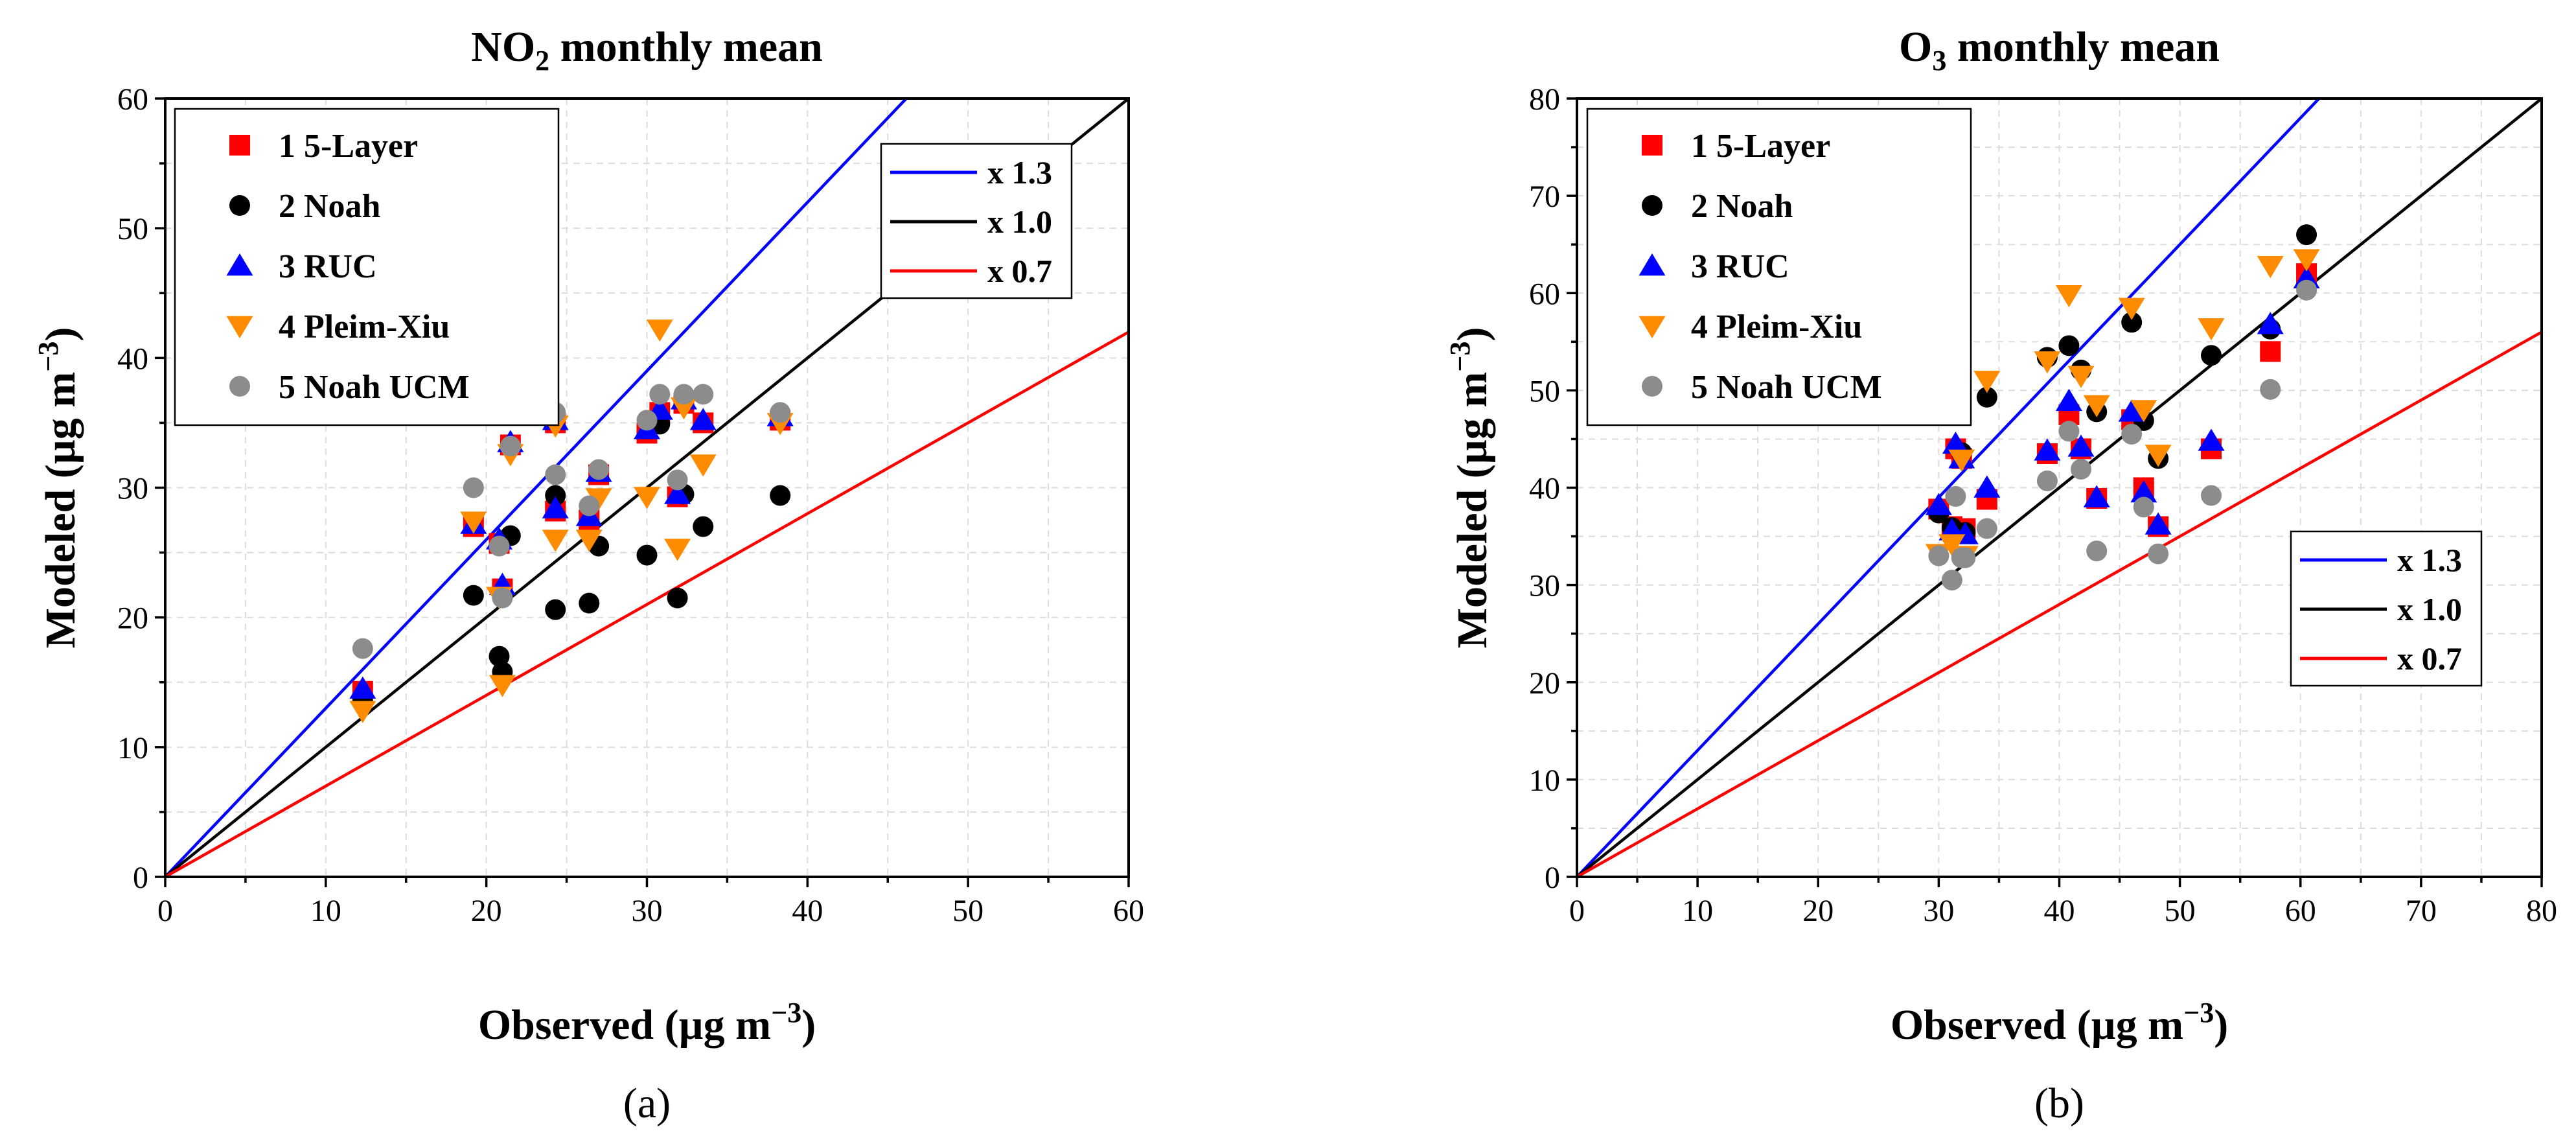 The width and height of the screenshot is (2576, 1140). I want to click on x-tick-label: 60, so click(1128, 911).